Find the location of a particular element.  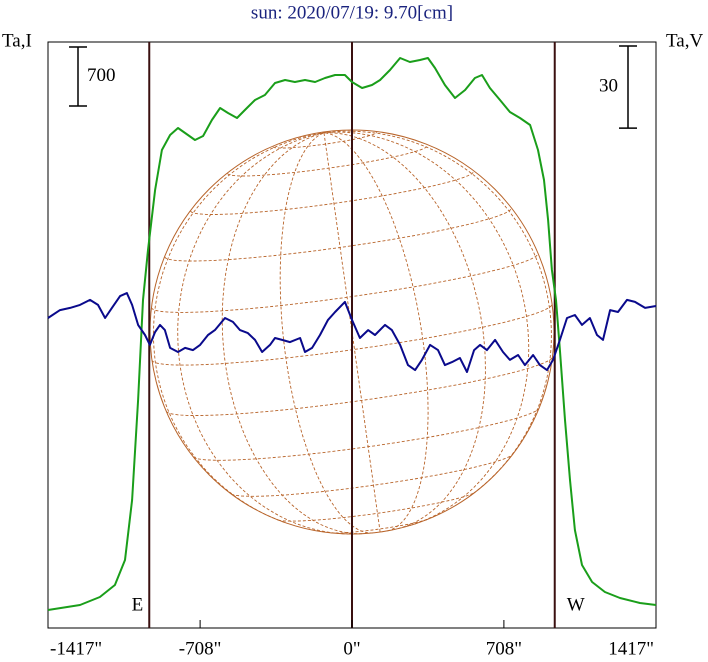

y-scale-bar is located at coordinates (78, 76).